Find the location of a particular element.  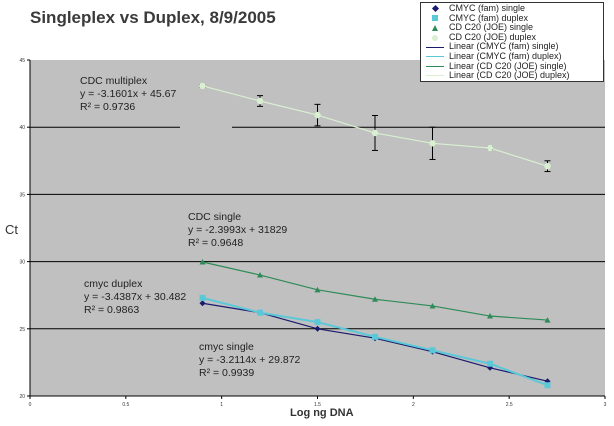

legend-item: Linear (CMYC (fam) single) is located at coordinates (512, 47).